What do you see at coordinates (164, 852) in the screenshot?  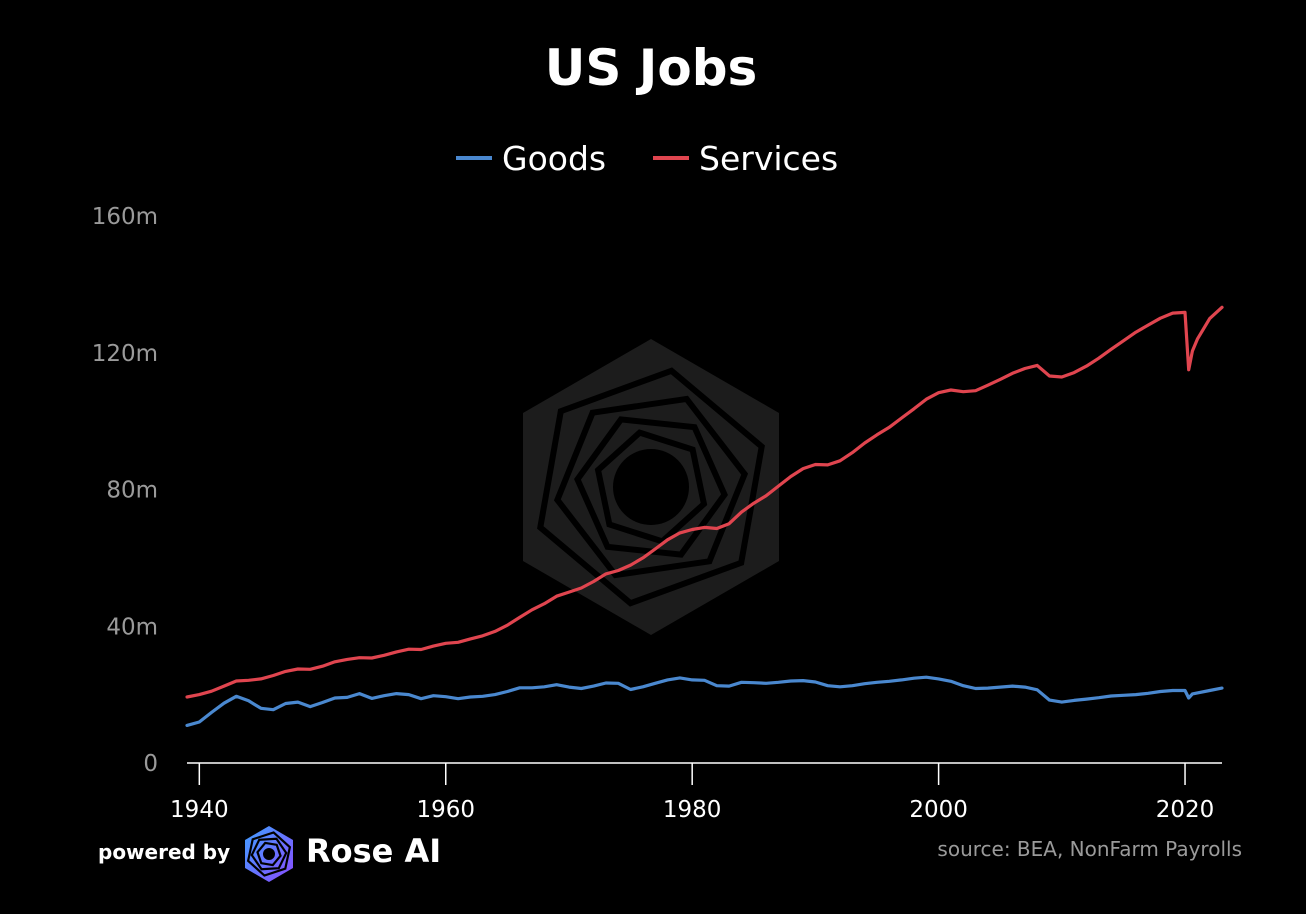 I see `powered-by-label: powered by` at bounding box center [164, 852].